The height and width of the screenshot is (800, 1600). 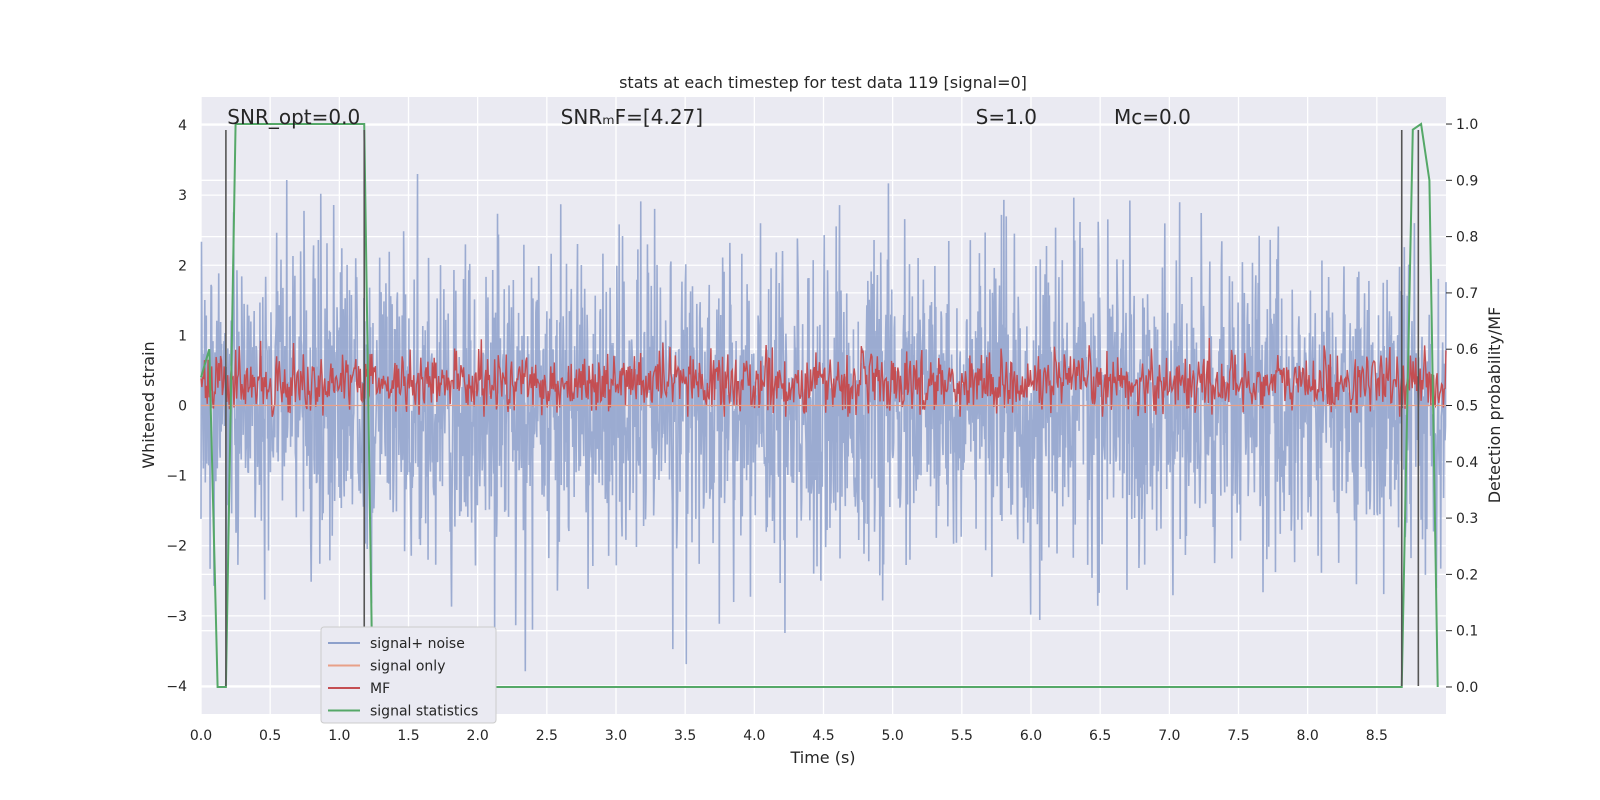 What do you see at coordinates (182, 126) in the screenshot?
I see `y-tick-label: 4` at bounding box center [182, 126].